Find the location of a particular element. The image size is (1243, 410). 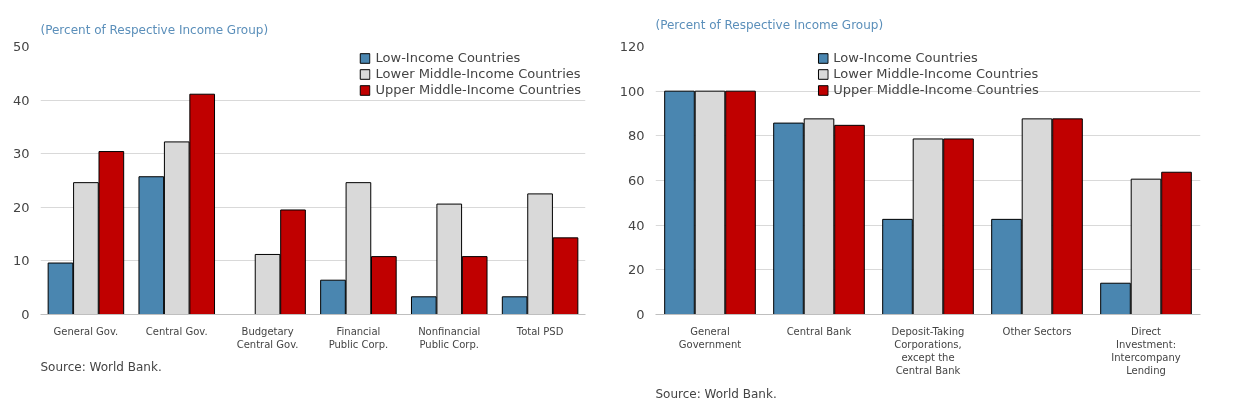

x-tick-label: Central Gov. is located at coordinates (176, 331).